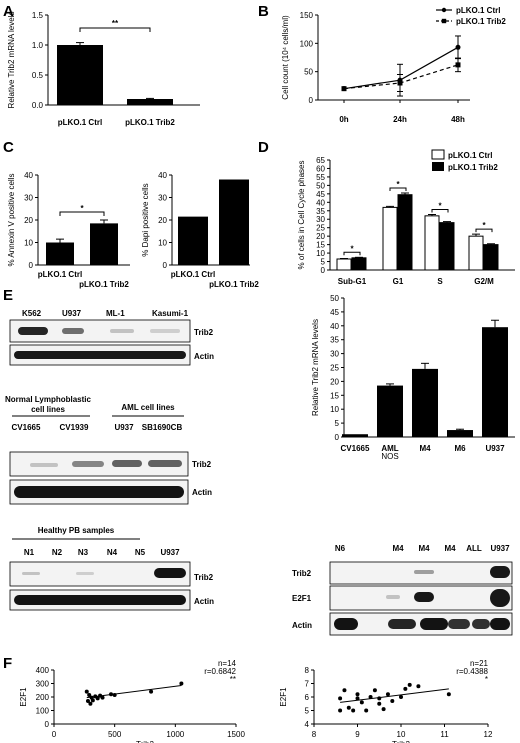 This screenshot has height=743, width=520. What do you see at coordinates (193, 240) in the screenshot?
I see `chart-c2-bar` at bounding box center [193, 240].